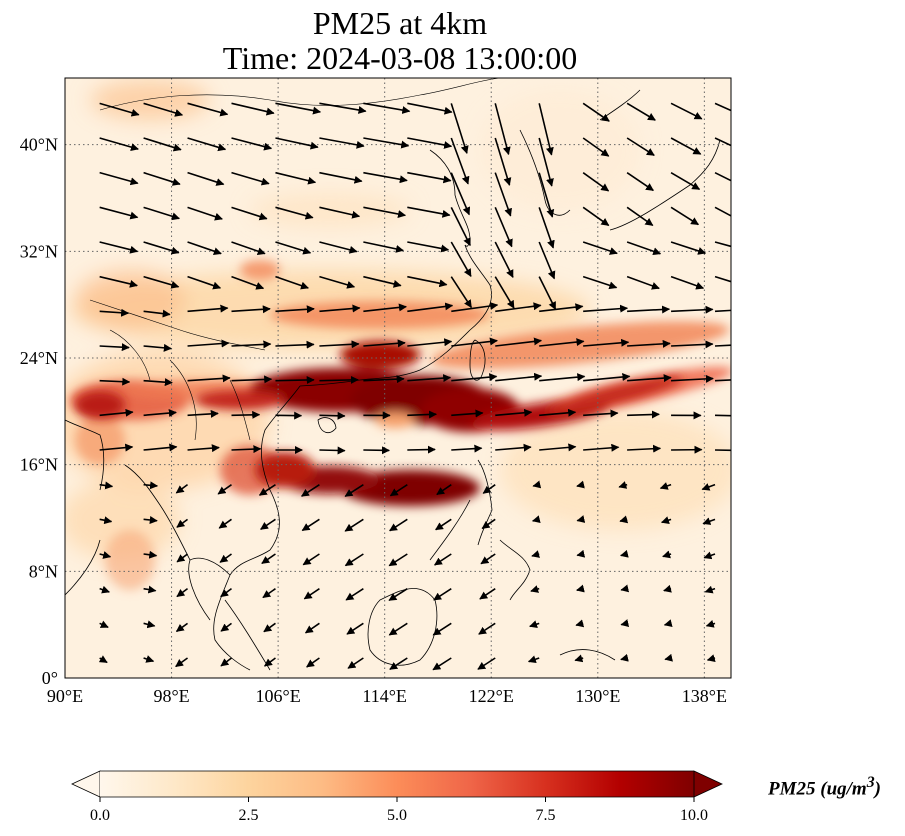 The image size is (905, 836). Describe the element at coordinates (704, 696) in the screenshot. I see `lon-tick-label: 138°E` at that location.